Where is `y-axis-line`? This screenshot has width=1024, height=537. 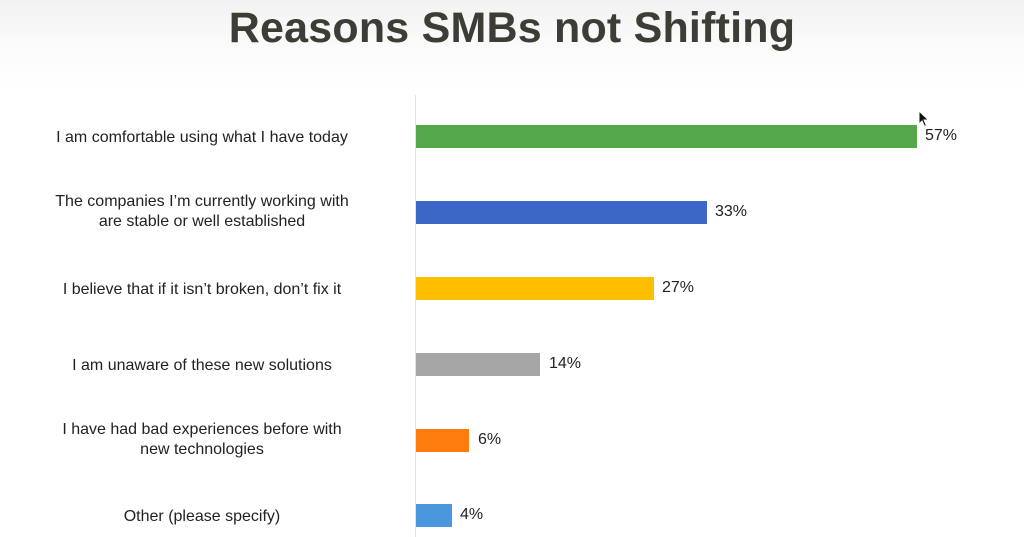 y-axis-line is located at coordinates (415, 316).